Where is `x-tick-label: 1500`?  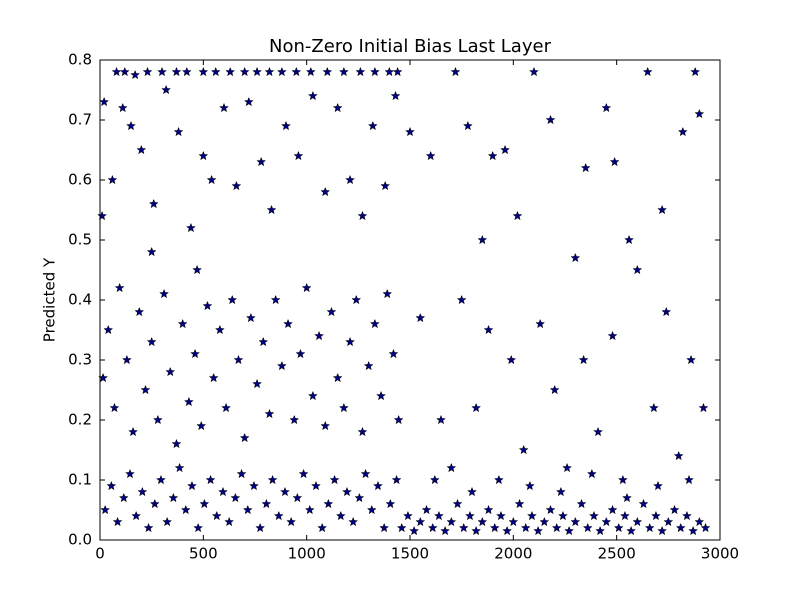
x-tick-label: 1500 is located at coordinates (410, 554).